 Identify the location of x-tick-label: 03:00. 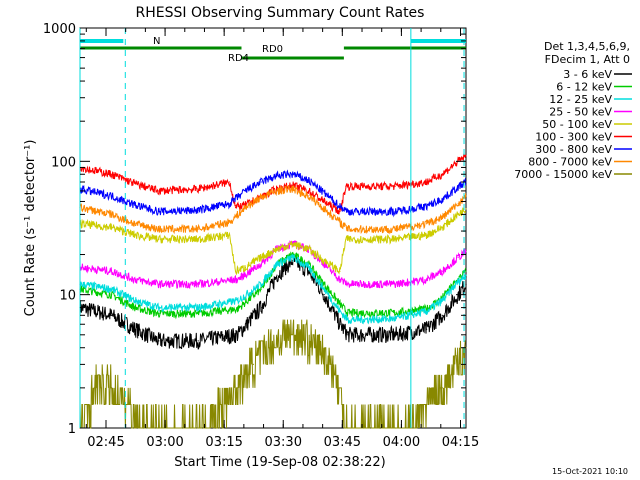
(164, 442).